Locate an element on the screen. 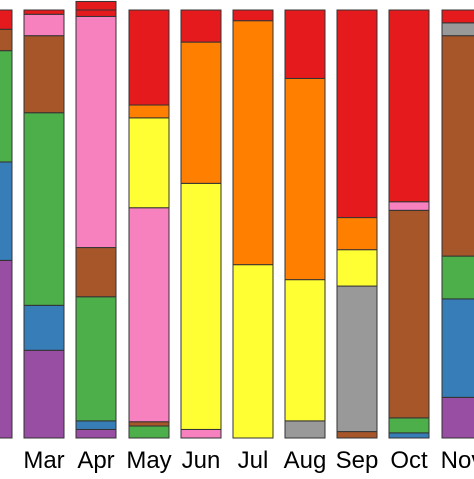 The width and height of the screenshot is (474, 479). bar-outline-jun is located at coordinates (201, 224).